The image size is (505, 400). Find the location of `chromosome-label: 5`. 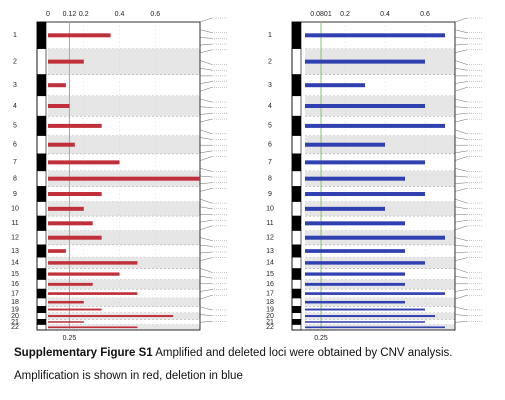

chromosome-label: 5 is located at coordinates (270, 126).